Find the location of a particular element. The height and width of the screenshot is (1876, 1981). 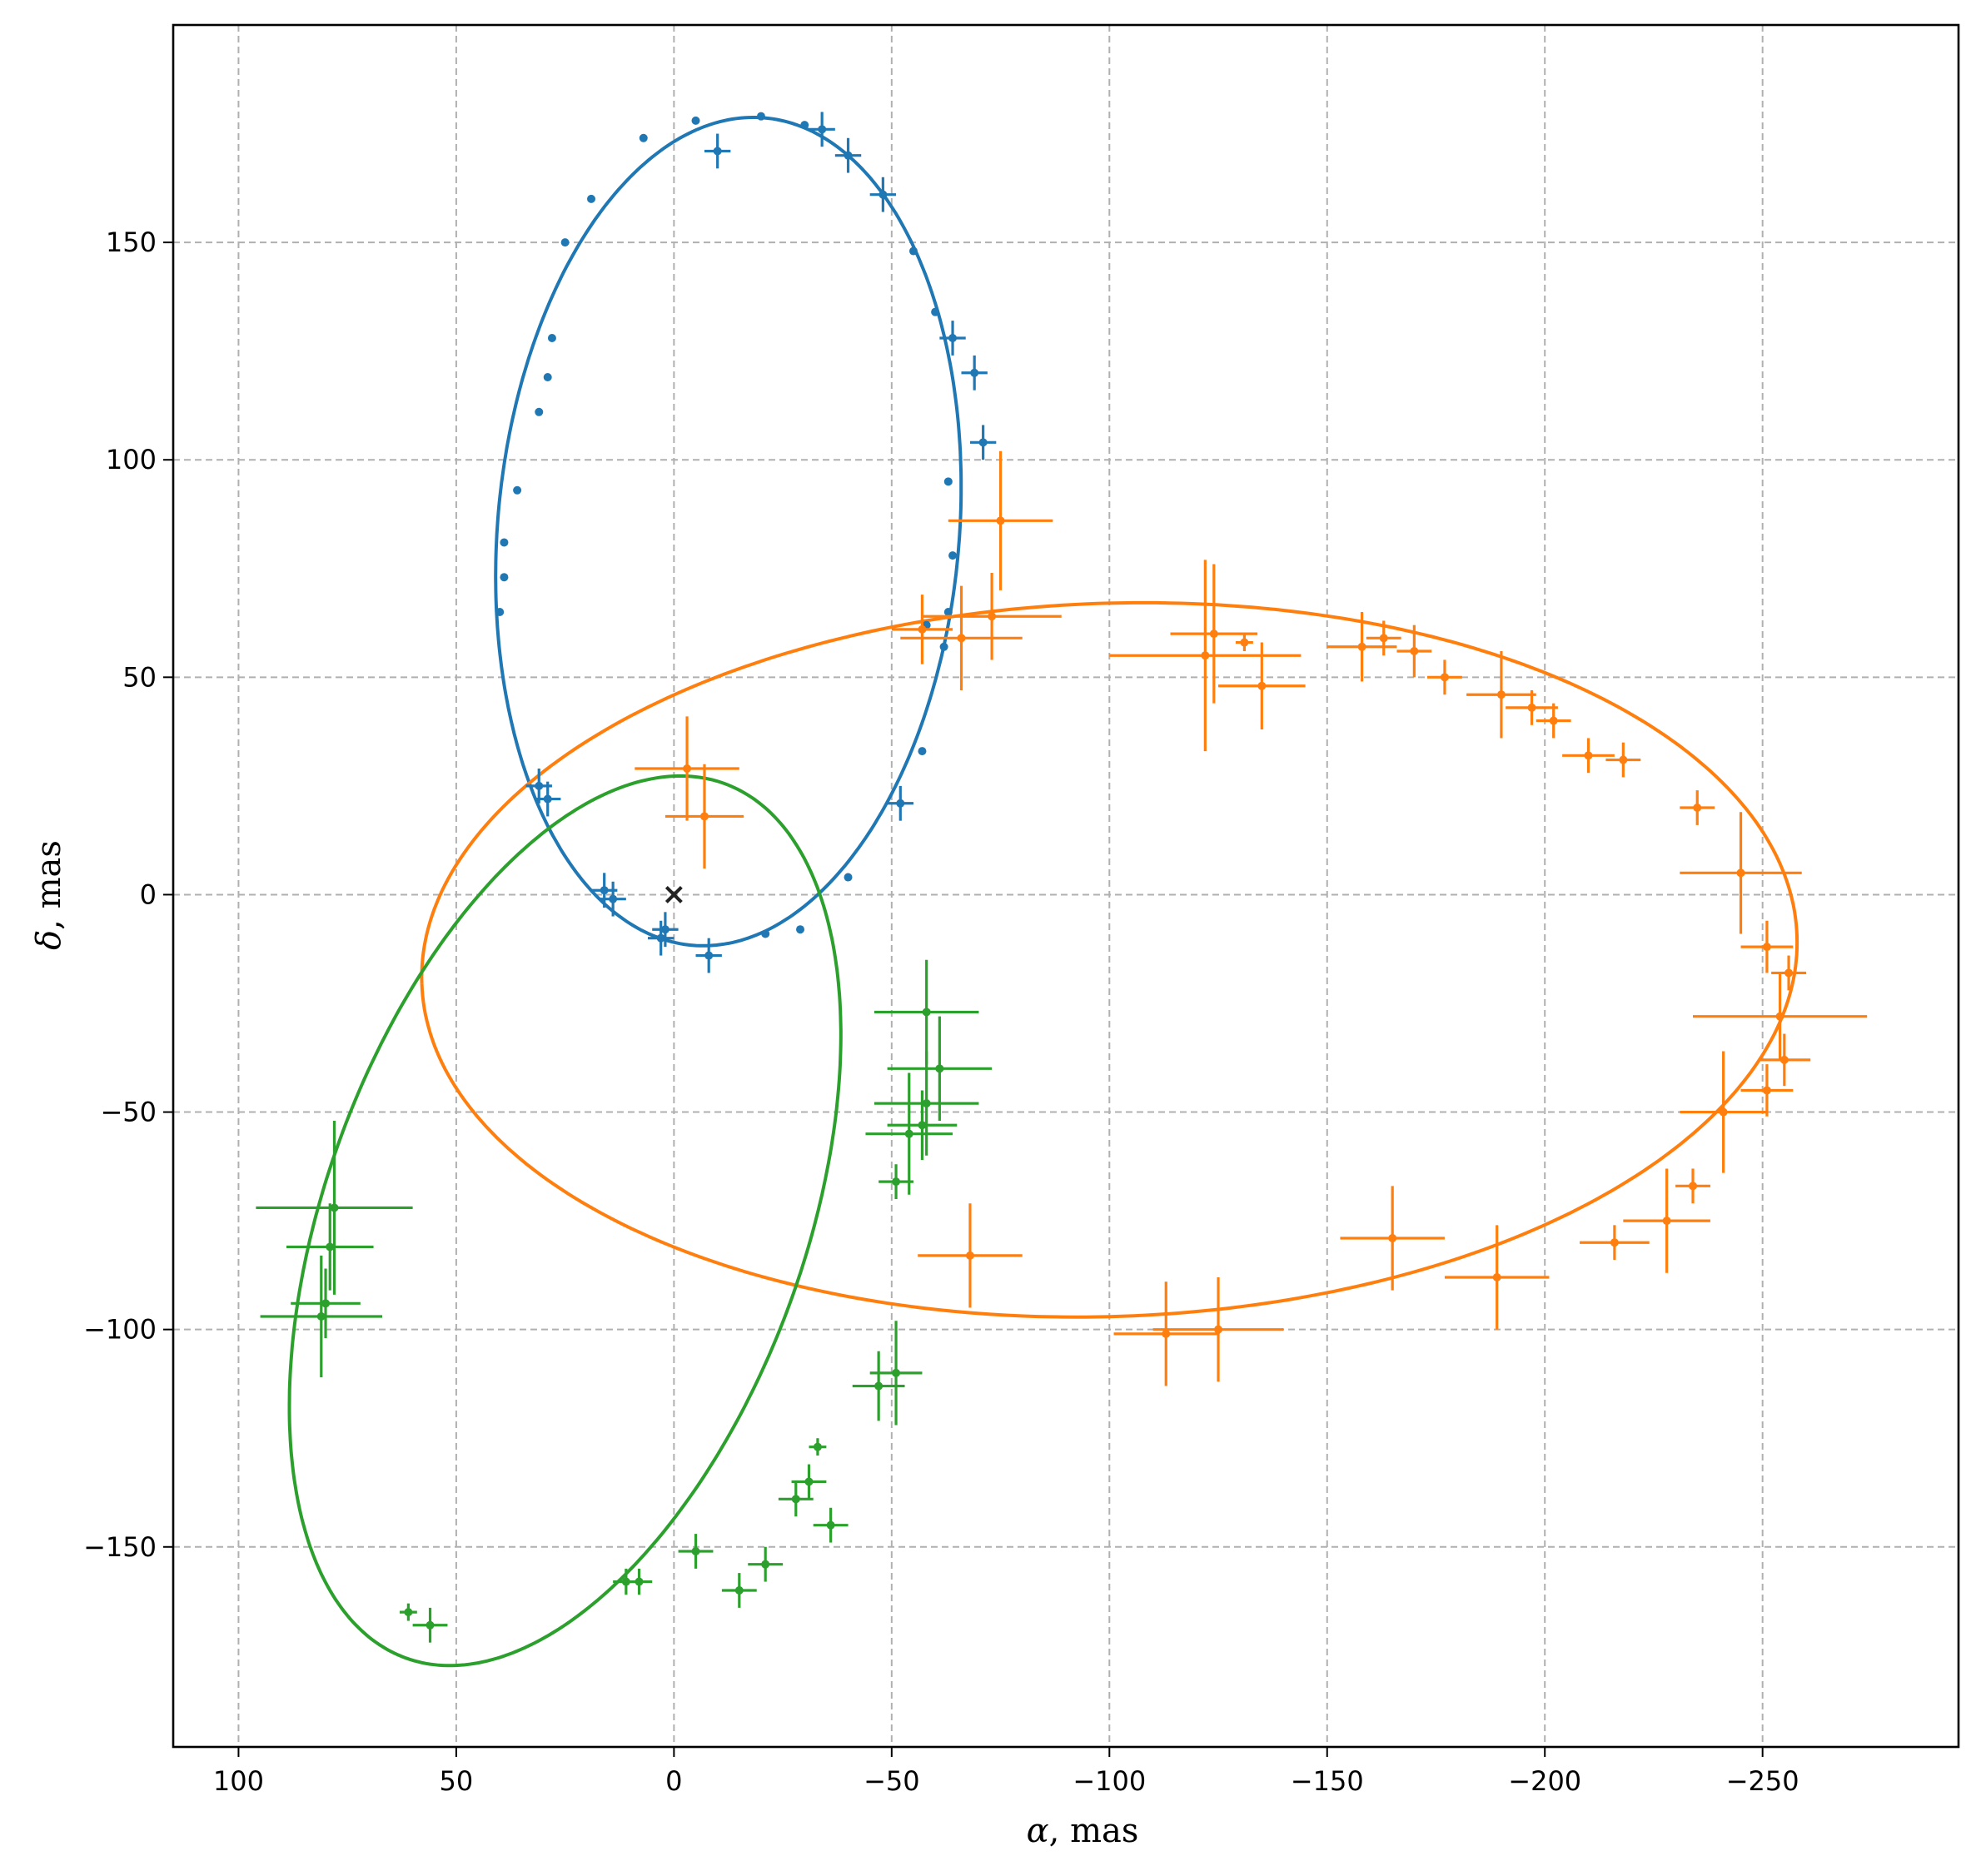

y-axis-label: δ, mas is located at coordinates (49, 895).